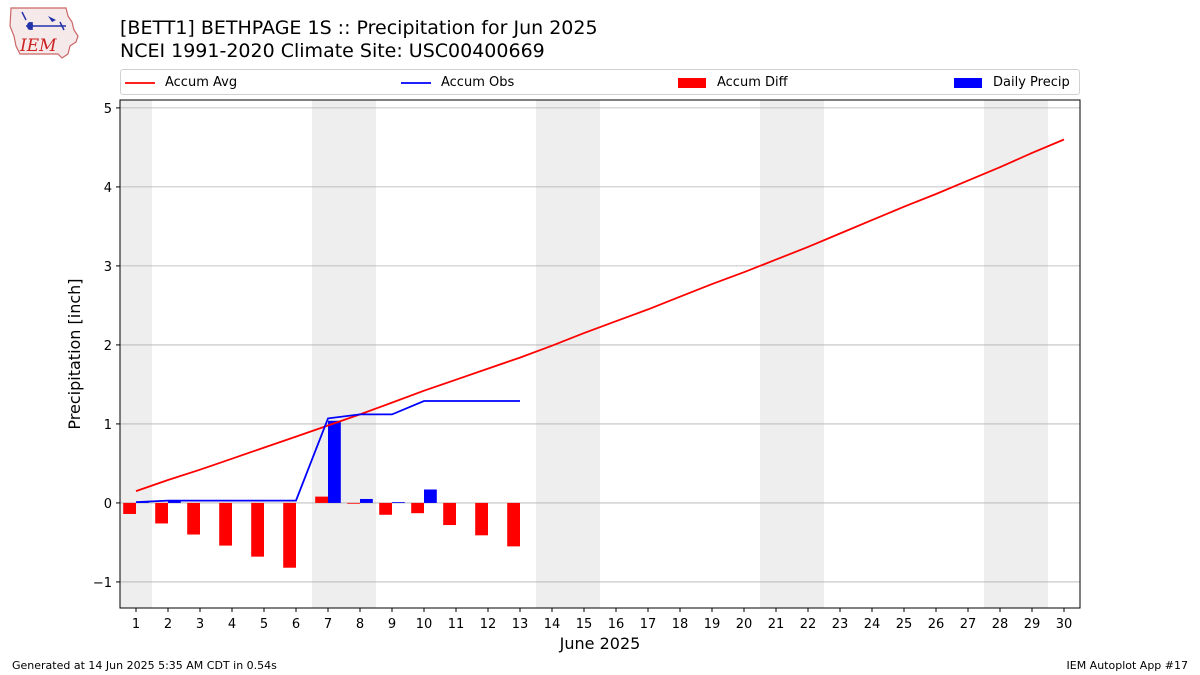 This screenshot has height=675, width=1200. Describe the element at coordinates (296, 624) in the screenshot. I see `x-tick-label: 6` at that location.